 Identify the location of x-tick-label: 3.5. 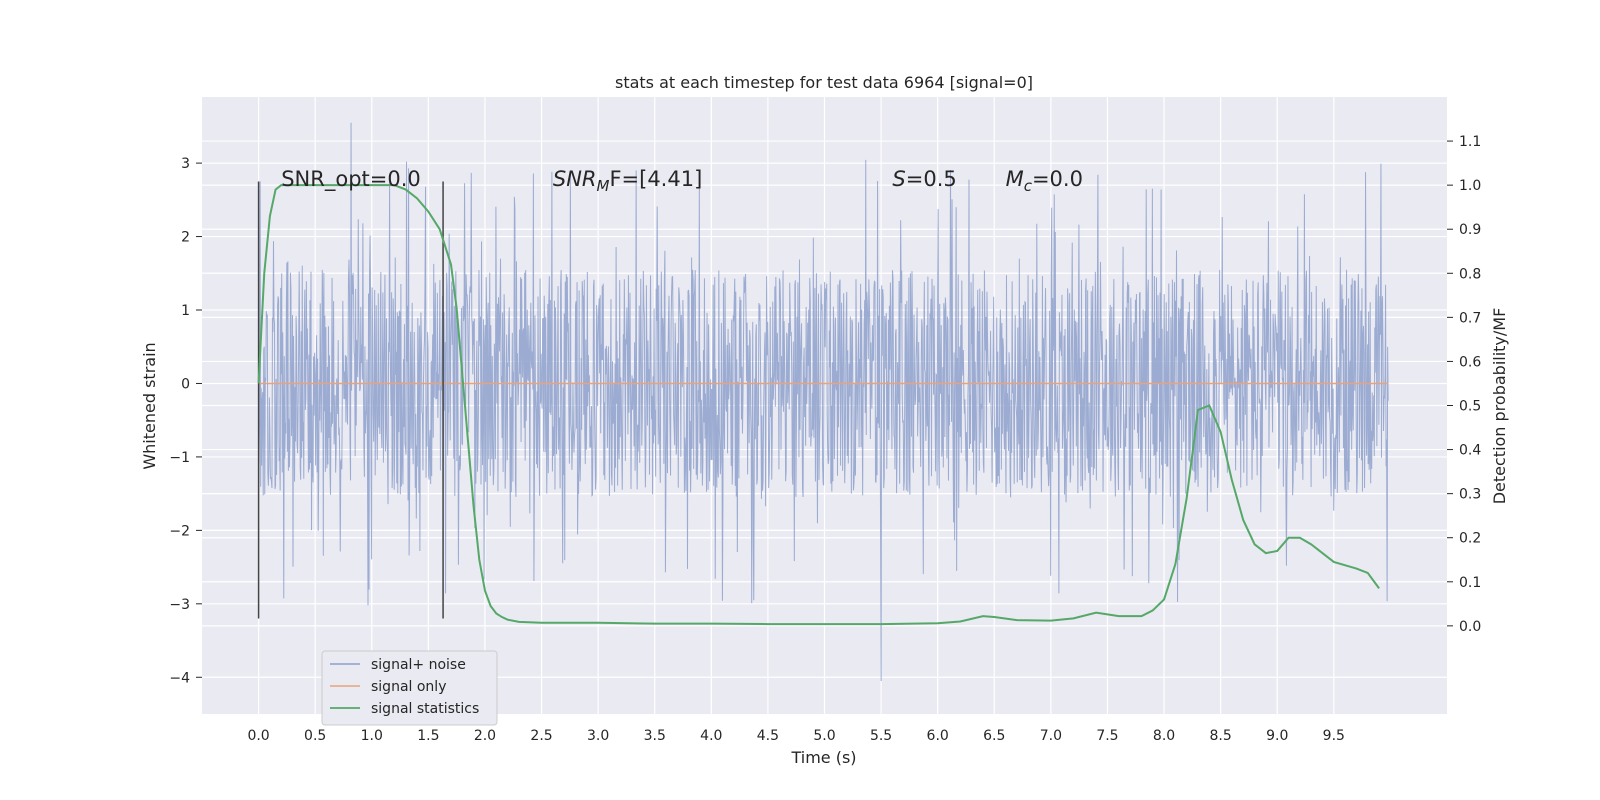
(655, 736).